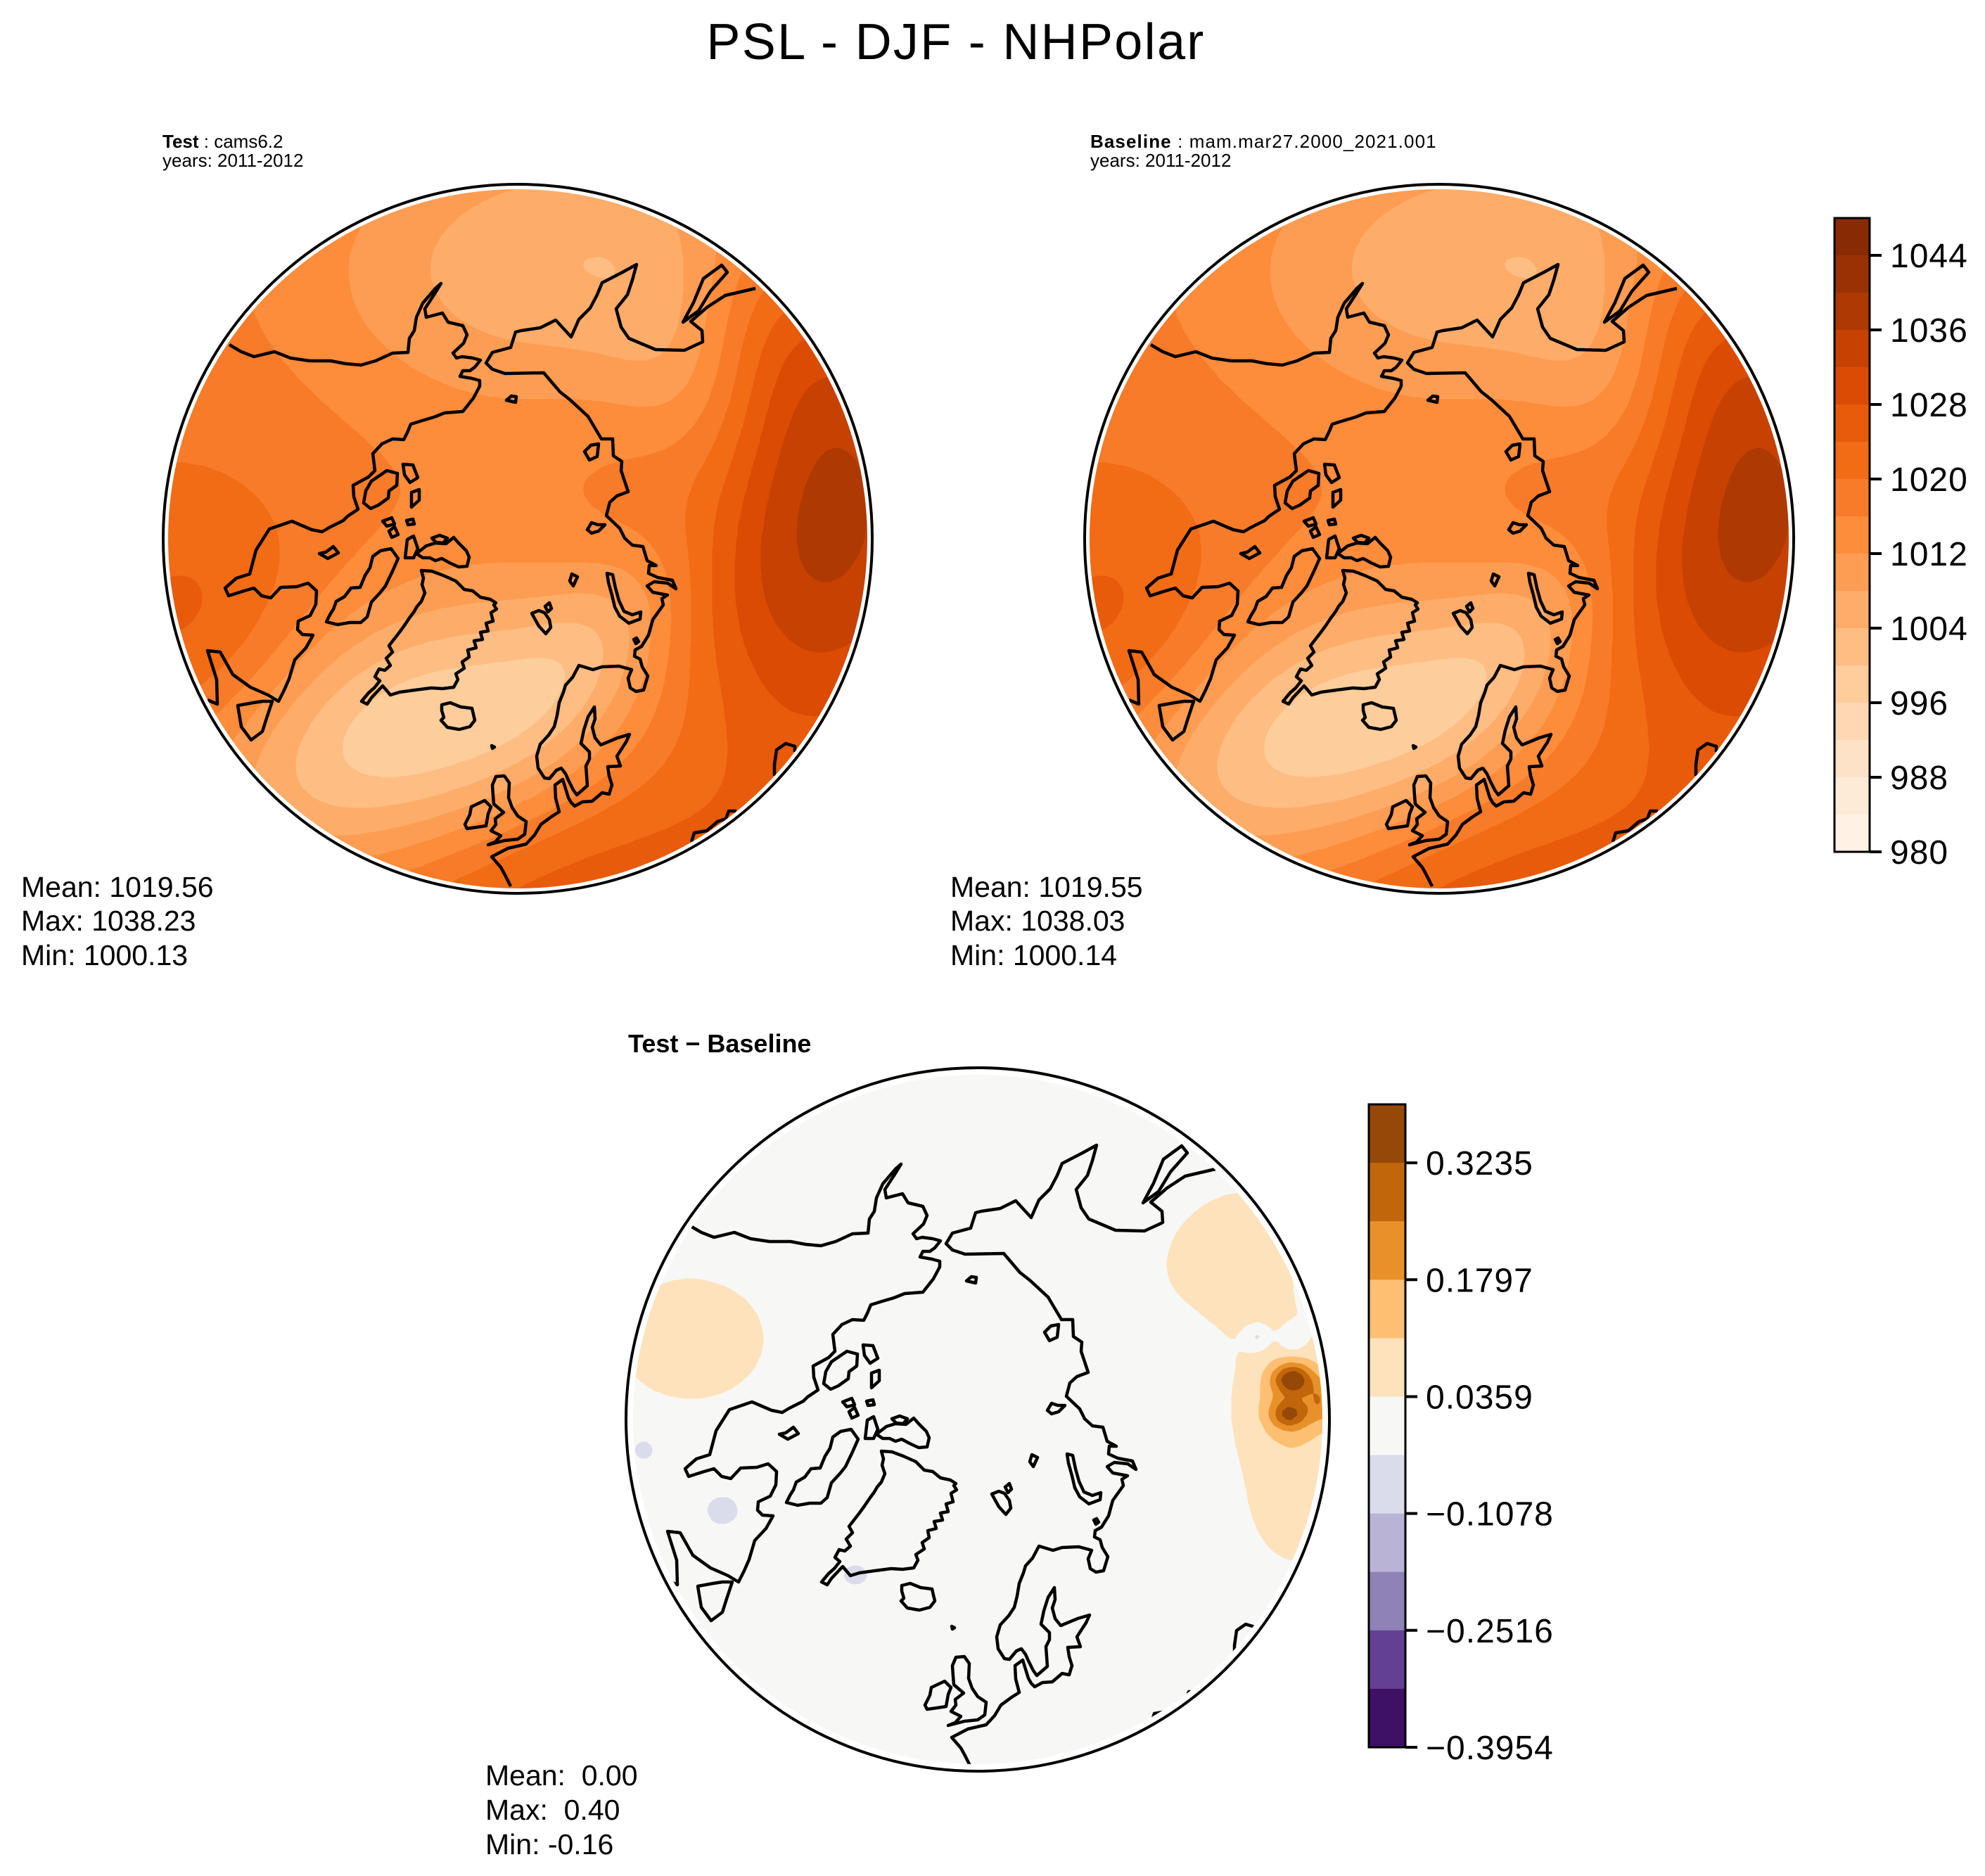 The width and height of the screenshot is (1985, 1876). I want to click on svg-text: 1036, so click(1929, 331).